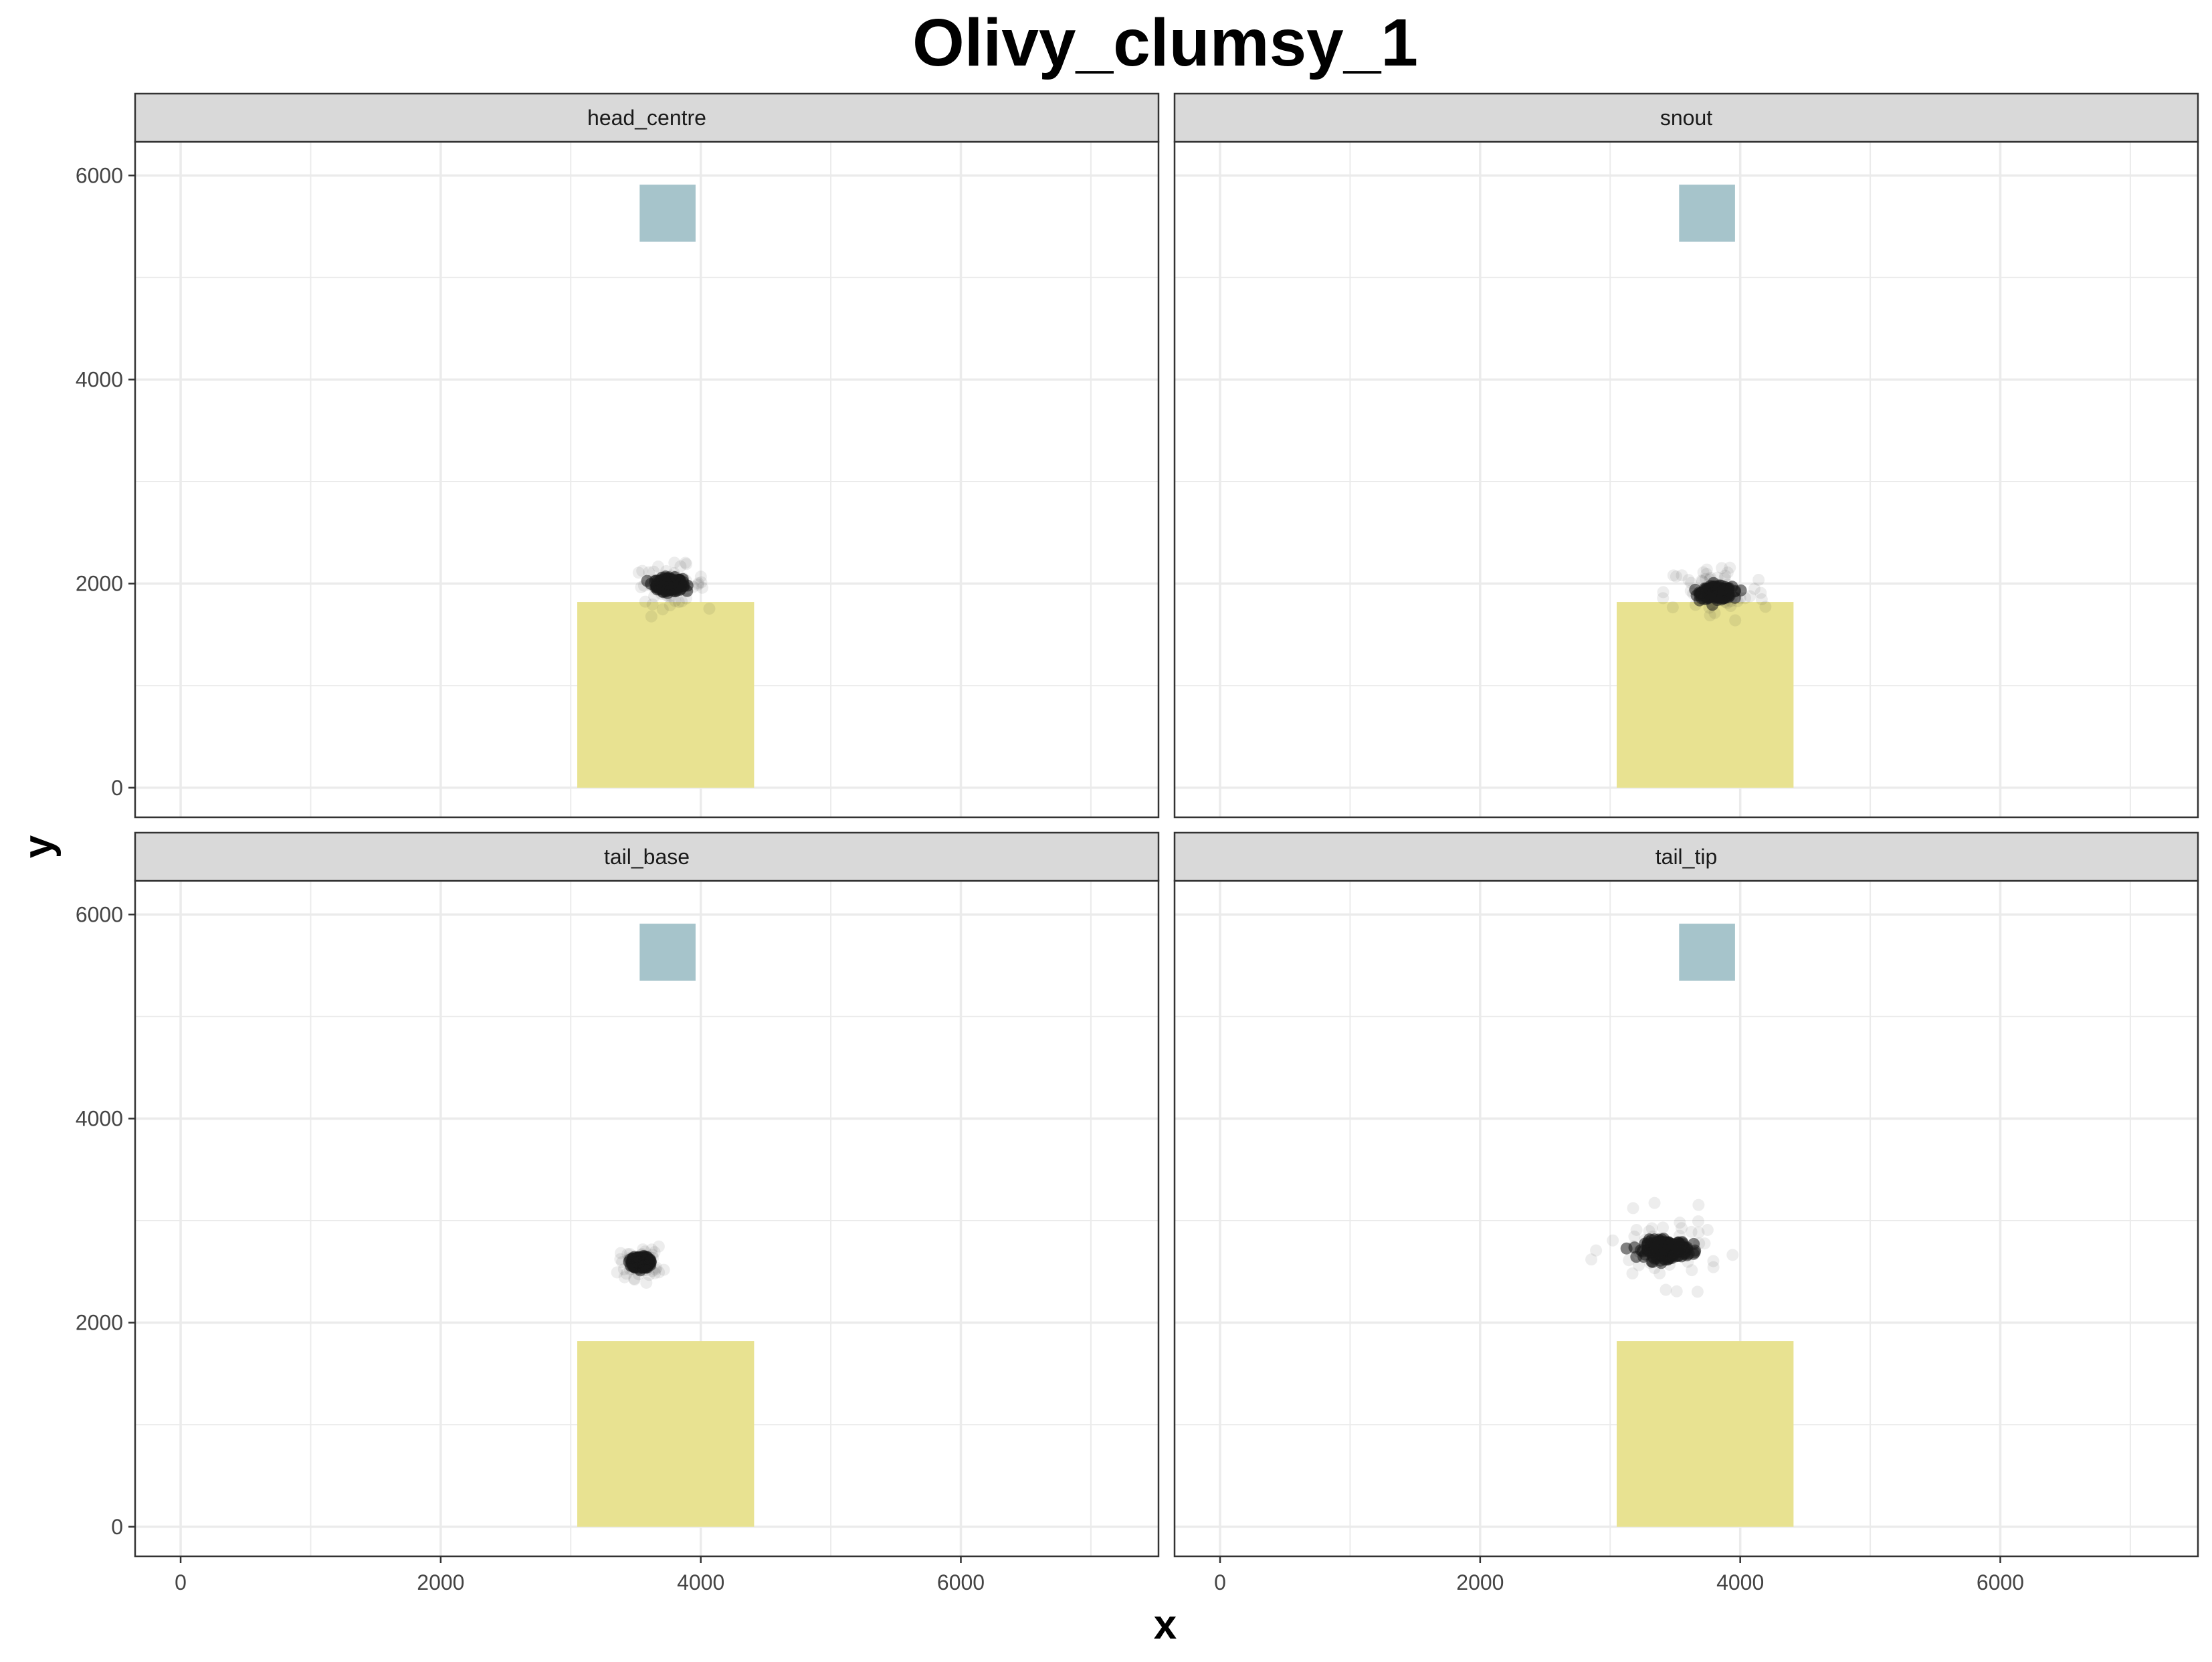  I want to click on facet-strip-label: tail_base, so click(647, 857).